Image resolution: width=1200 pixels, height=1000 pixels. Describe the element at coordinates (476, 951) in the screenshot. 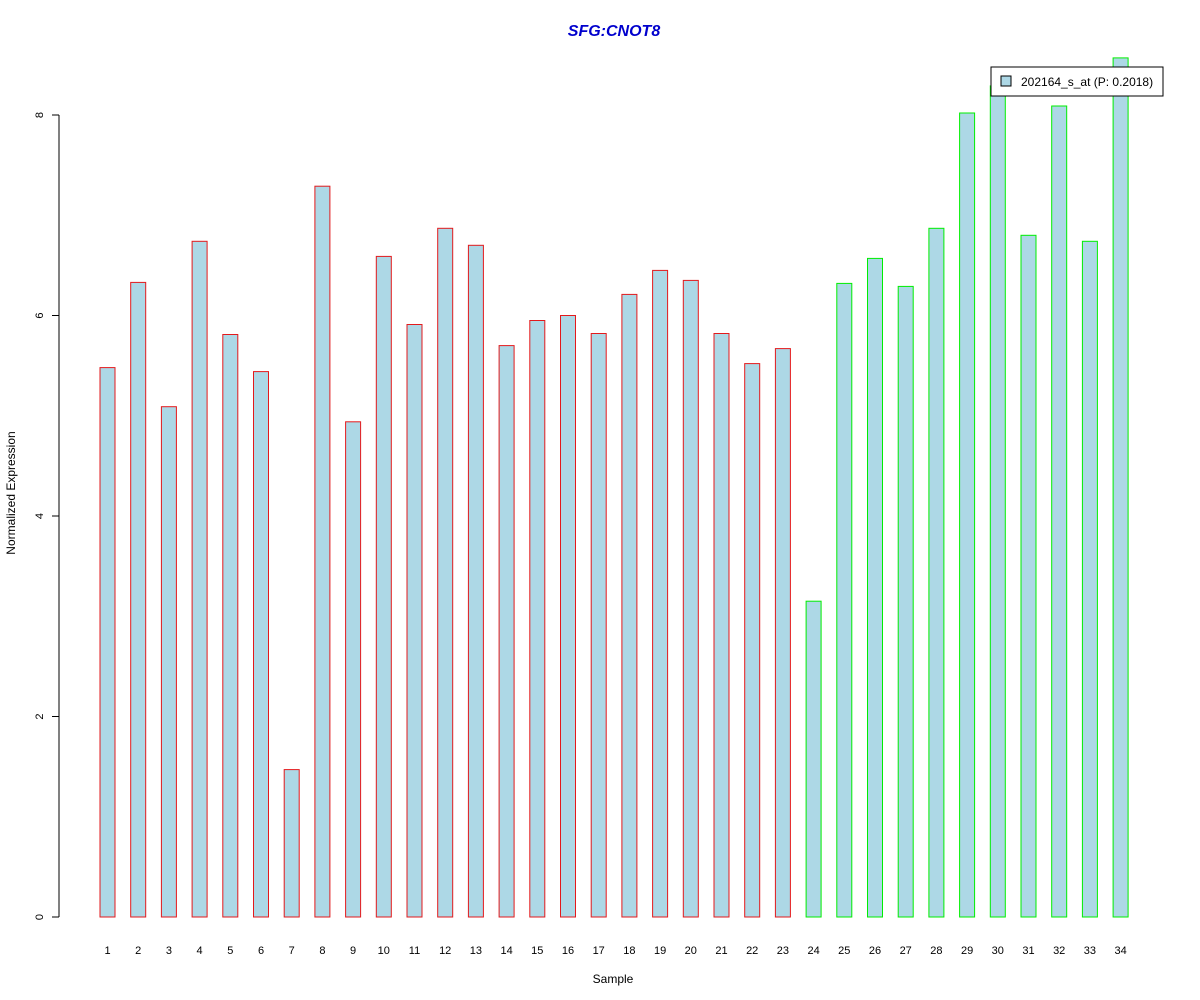

I see `x-tick-label: 13` at that location.